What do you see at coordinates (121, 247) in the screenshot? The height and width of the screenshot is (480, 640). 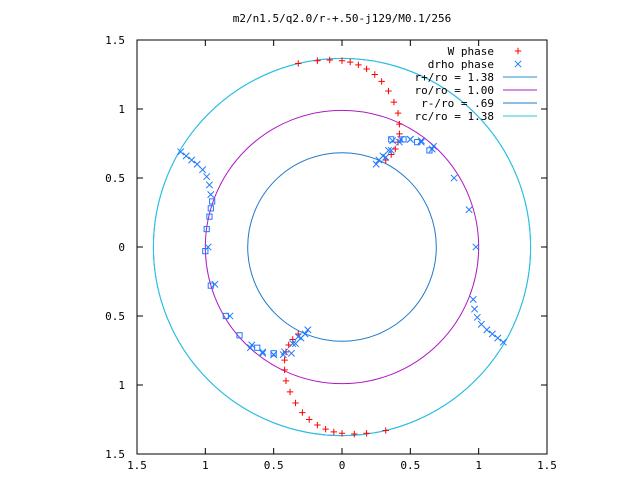 I see `y-tick-label: 0` at bounding box center [121, 247].